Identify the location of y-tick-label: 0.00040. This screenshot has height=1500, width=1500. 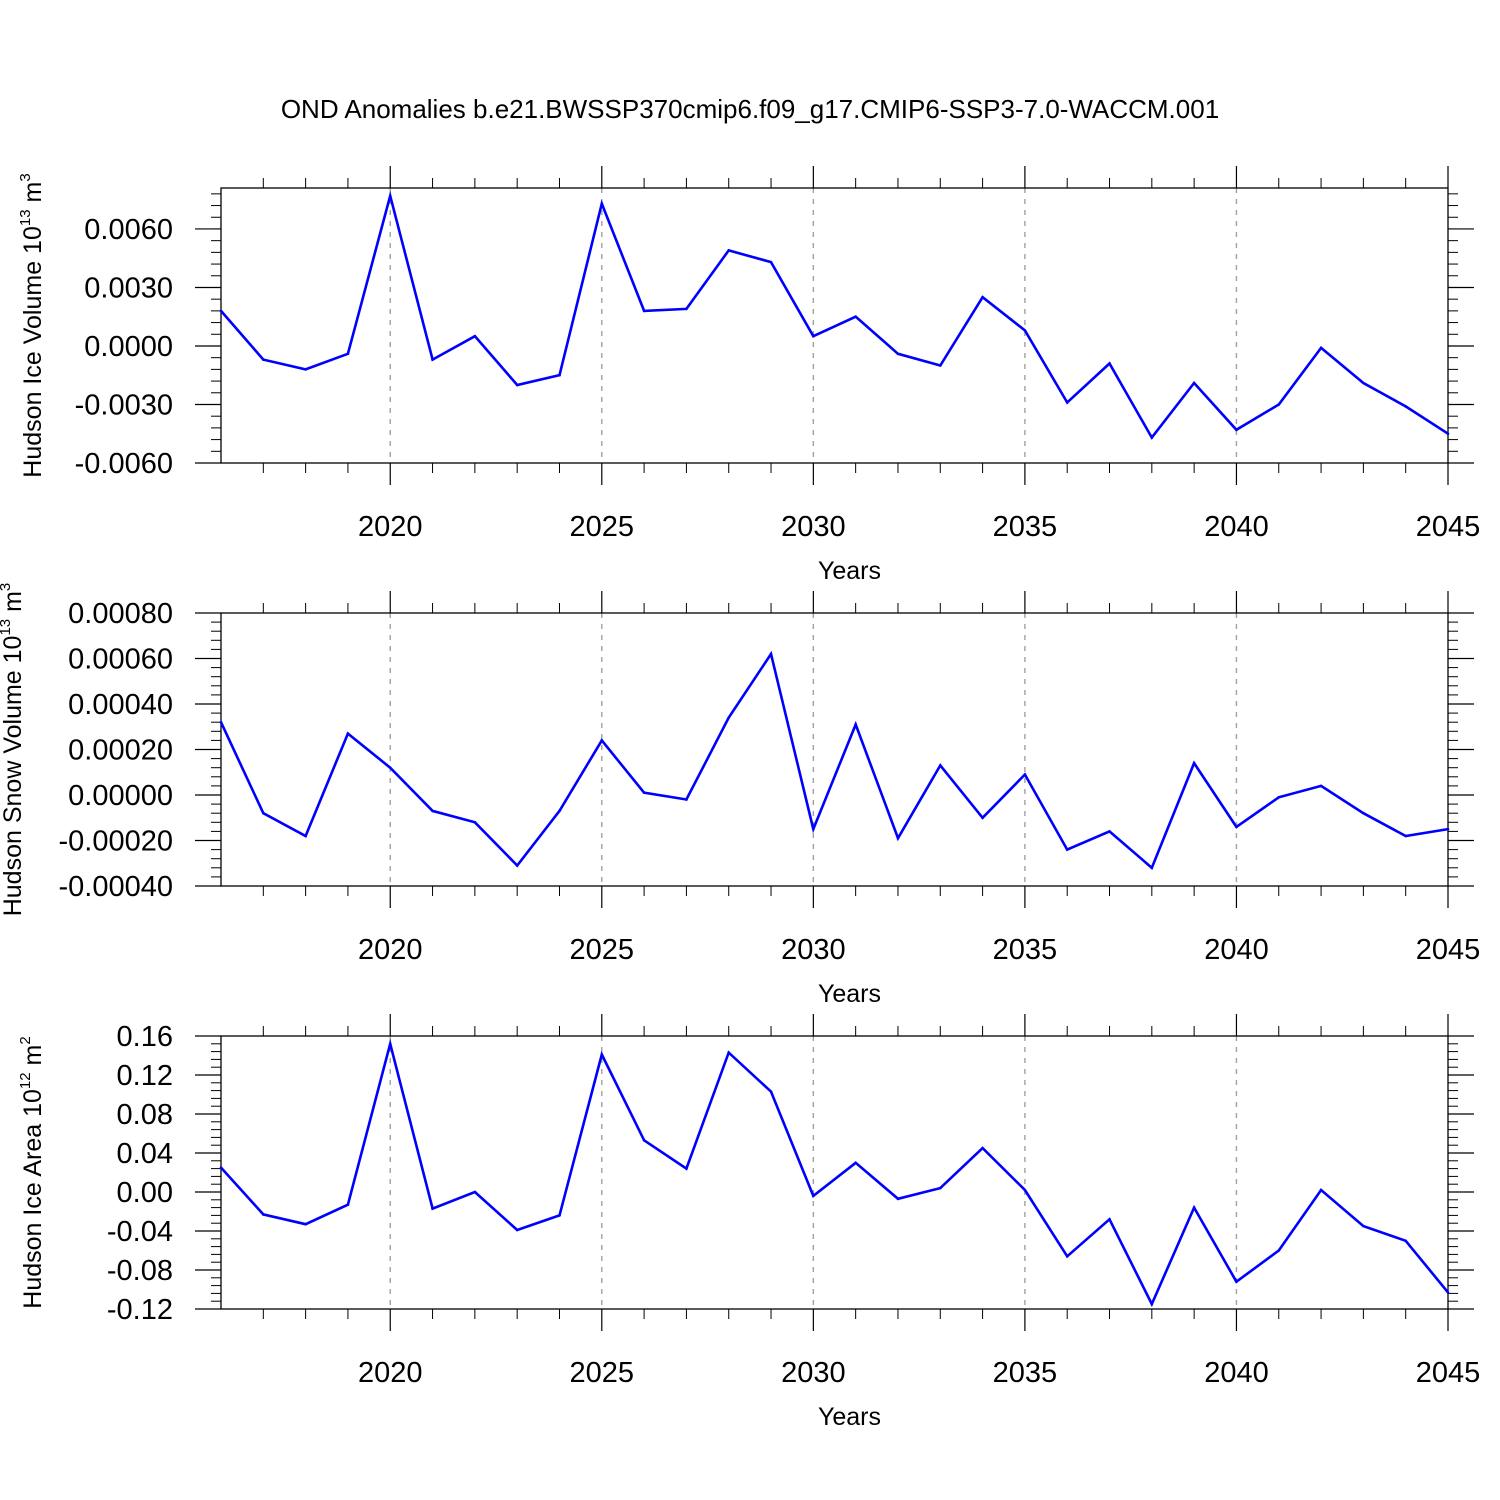
(120, 705).